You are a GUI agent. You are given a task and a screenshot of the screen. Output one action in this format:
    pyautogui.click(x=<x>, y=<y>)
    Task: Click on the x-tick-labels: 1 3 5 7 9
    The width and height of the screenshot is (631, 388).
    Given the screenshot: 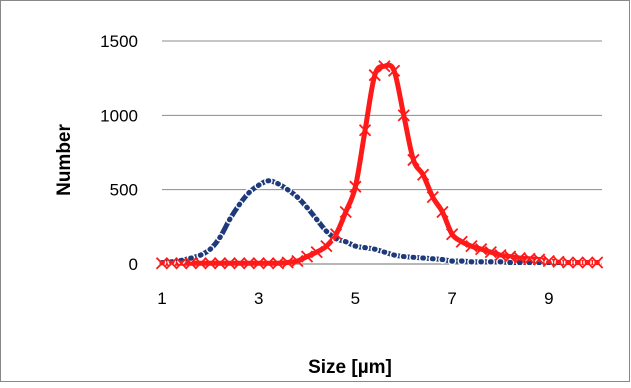 What is the action you would take?
    pyautogui.click(x=355, y=298)
    